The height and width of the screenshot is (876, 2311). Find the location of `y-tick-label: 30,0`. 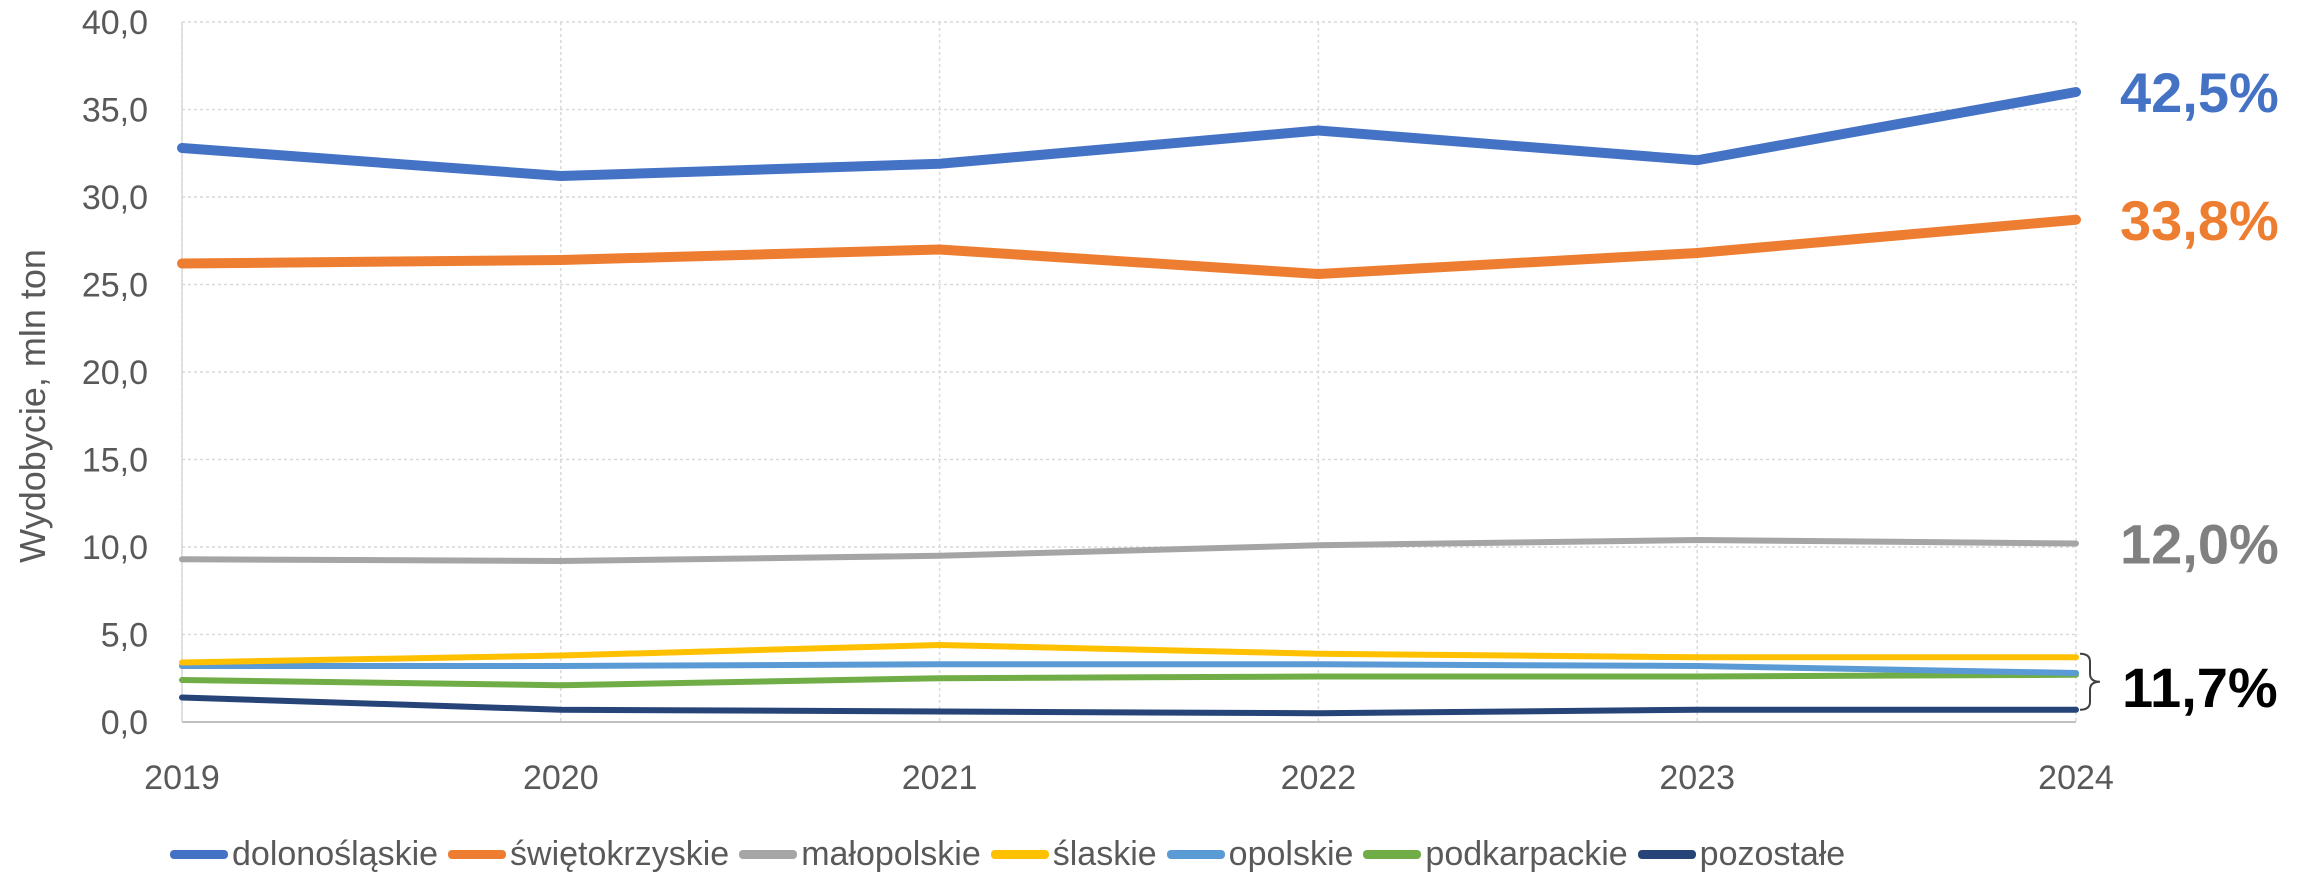

y-tick-label: 30,0 is located at coordinates (115, 198).